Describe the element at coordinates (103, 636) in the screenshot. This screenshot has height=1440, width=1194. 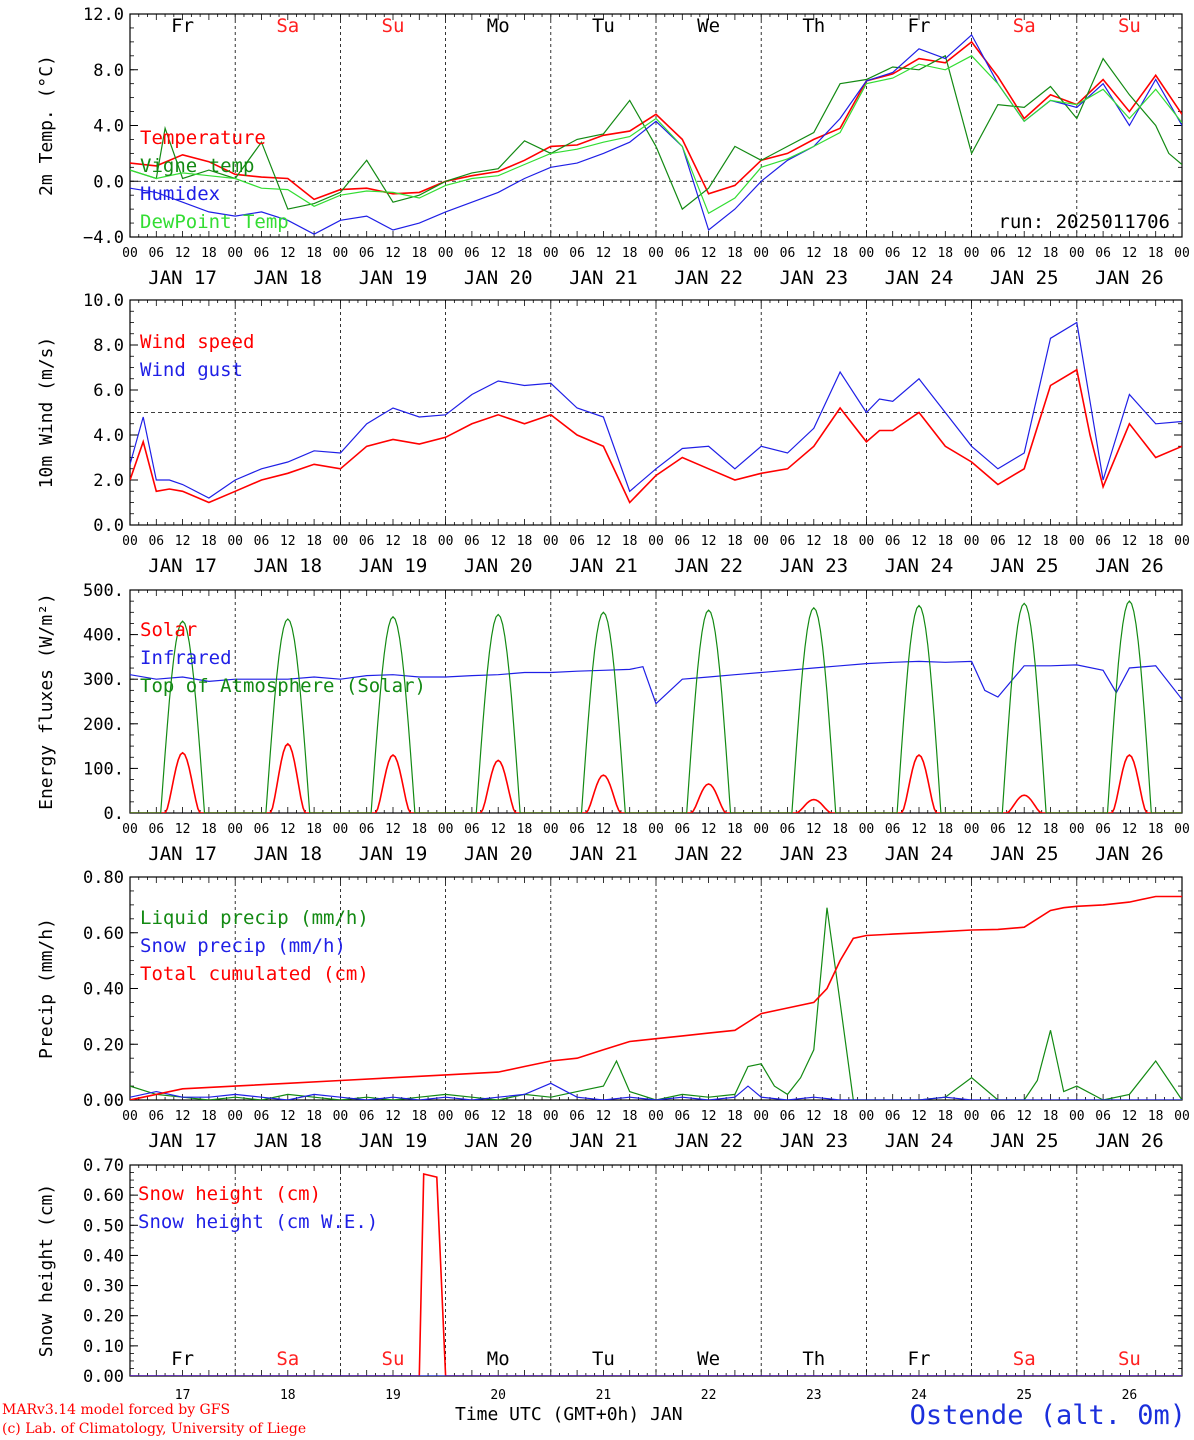
I see `y-tick-label: 400.` at that location.